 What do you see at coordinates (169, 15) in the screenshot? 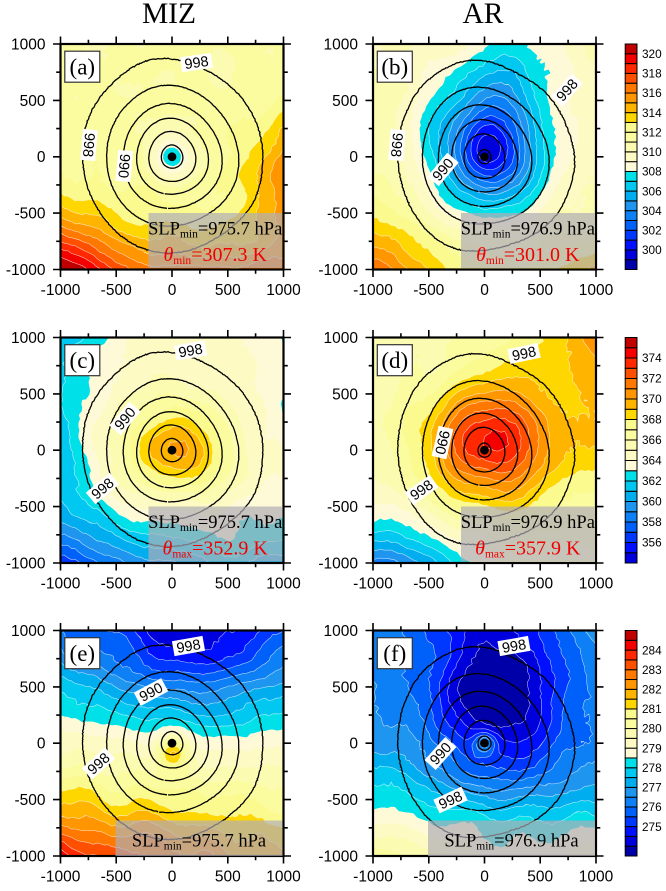
I see `svg-text: MIZ` at bounding box center [169, 15].